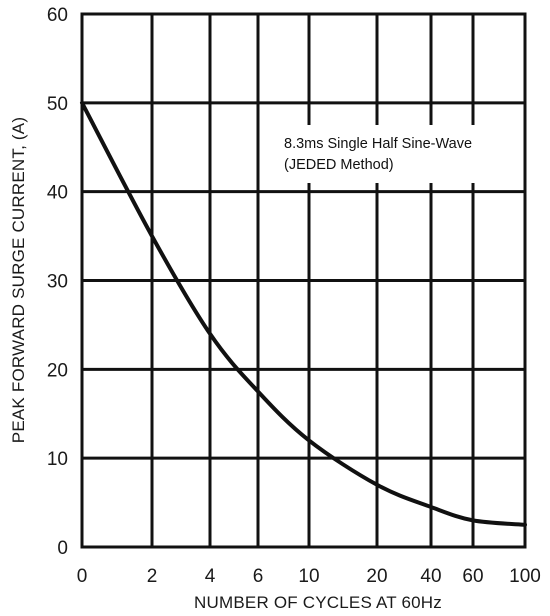  Describe the element at coordinates (525, 576) in the screenshot. I see `x-tick-label: 100` at that location.